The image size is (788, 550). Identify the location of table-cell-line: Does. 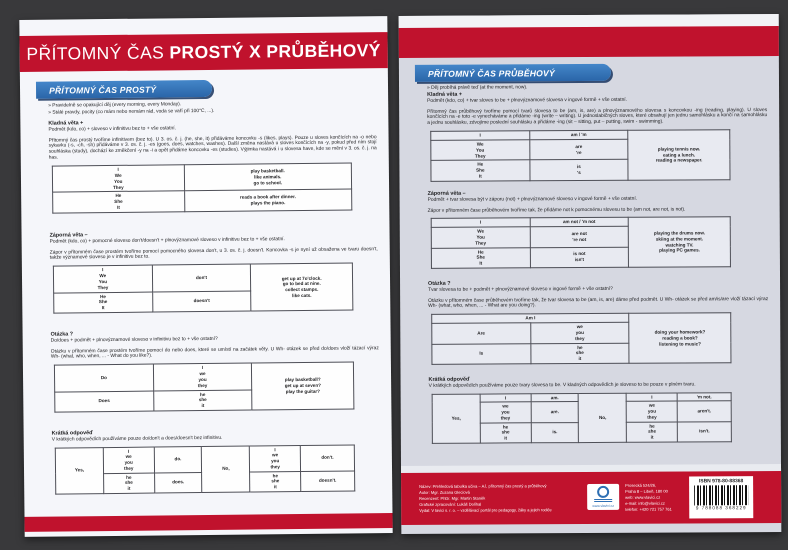
(104, 401).